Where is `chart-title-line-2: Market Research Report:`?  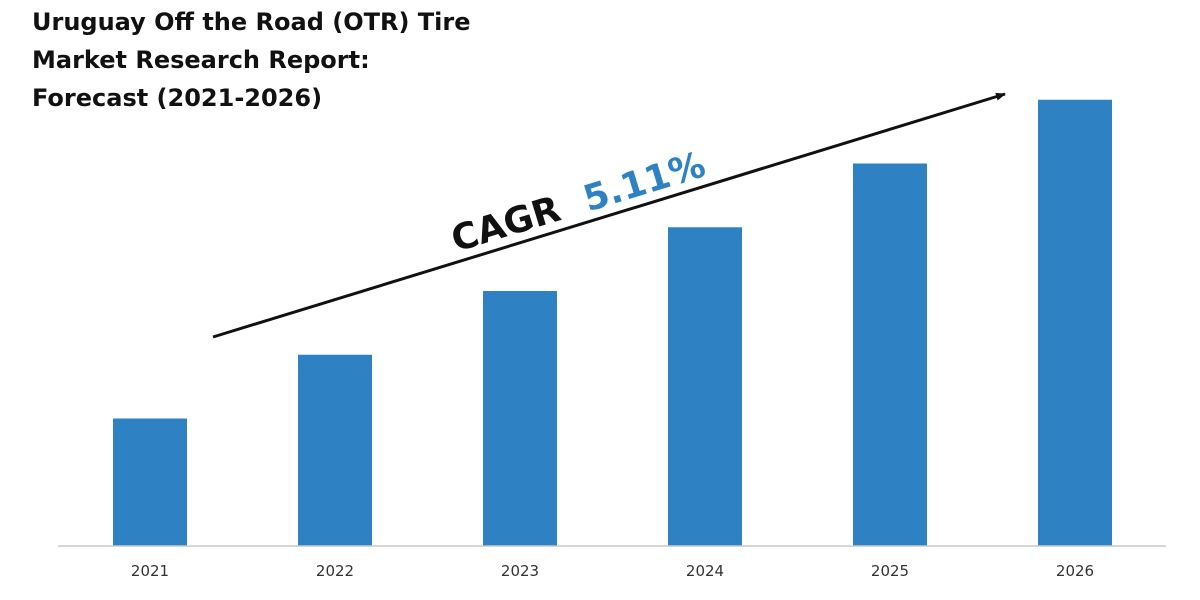 chart-title-line-2: Market Research Report: is located at coordinates (201, 60).